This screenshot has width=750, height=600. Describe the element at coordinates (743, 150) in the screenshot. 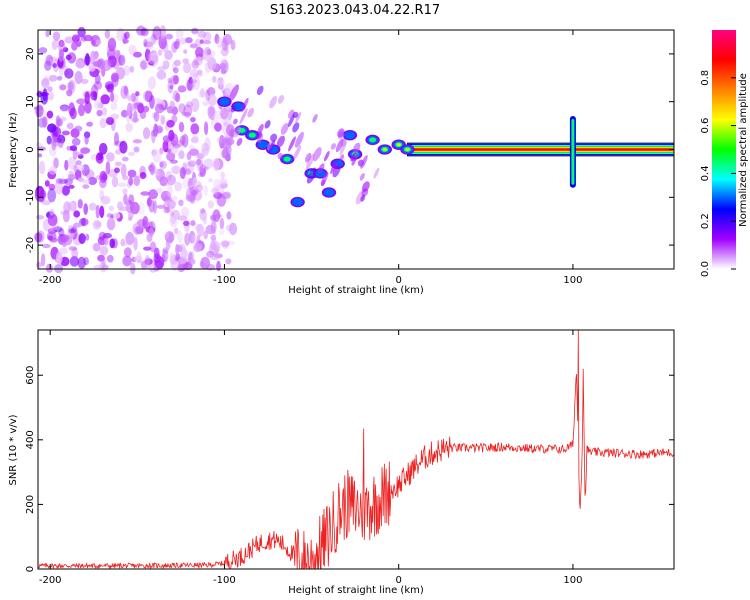

I see `colorbar-label: Normalized spectral amplitude` at that location.